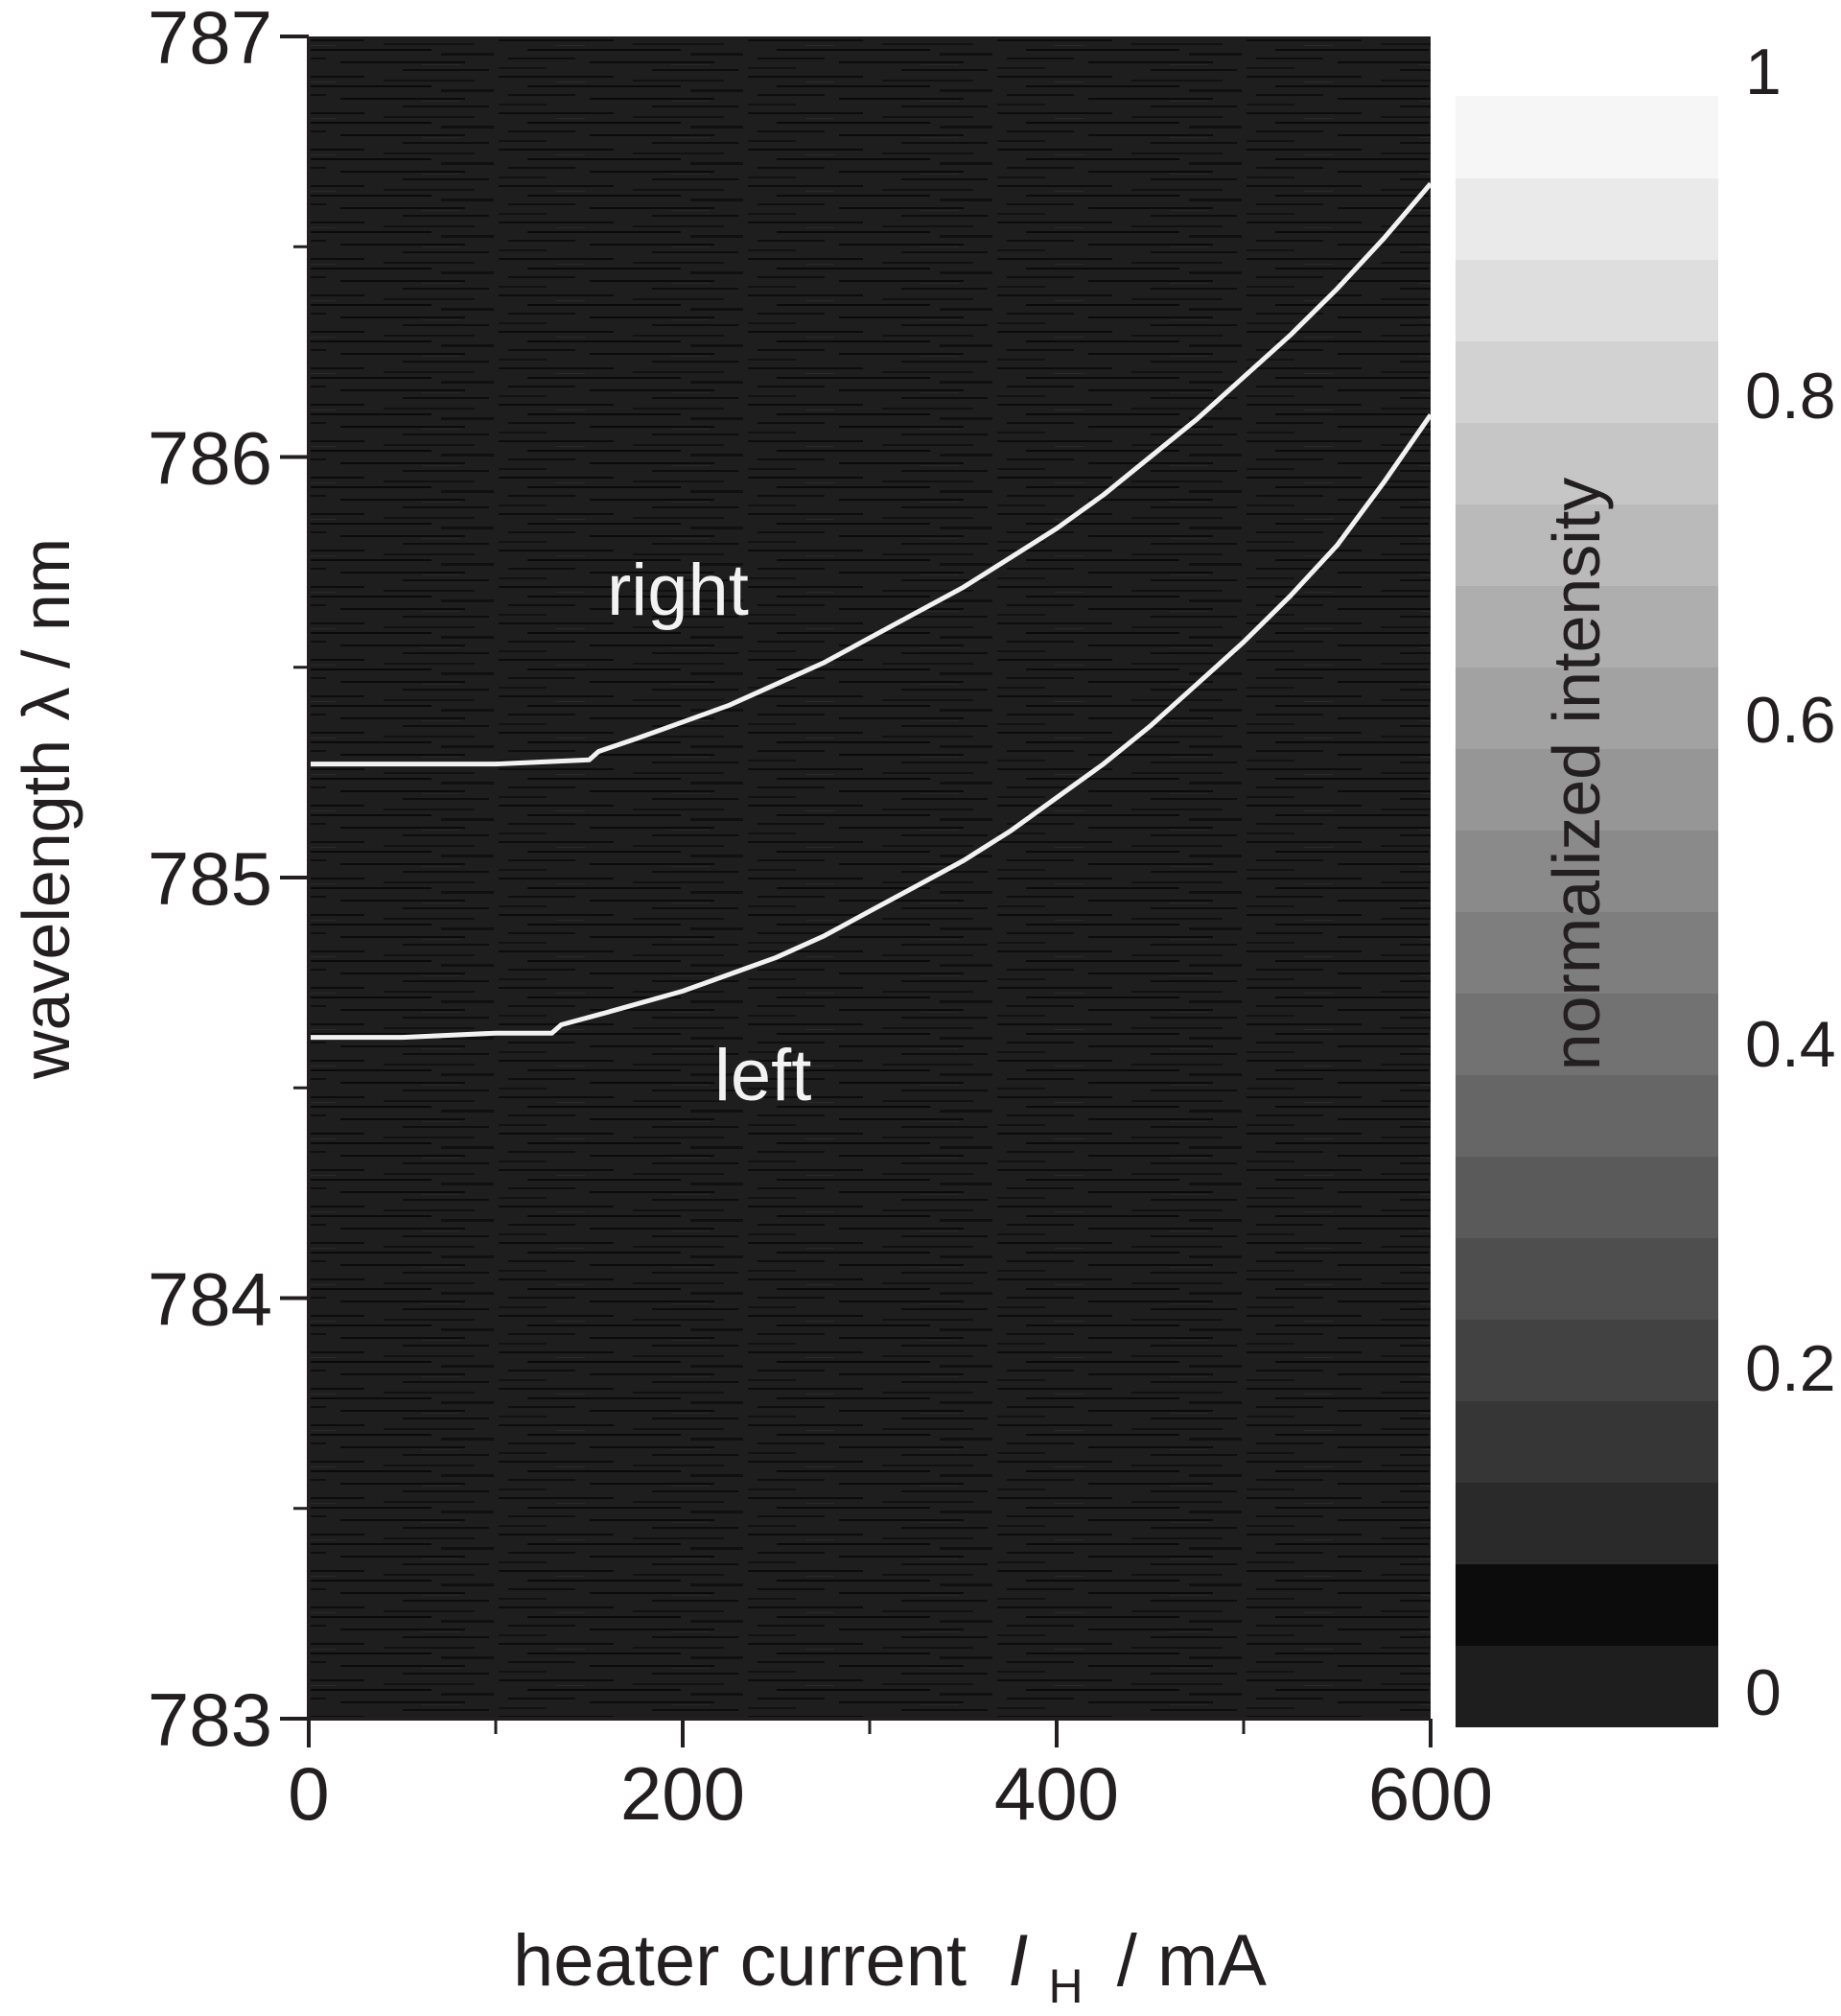  What do you see at coordinates (46, 809) in the screenshot?
I see `y-axis-label: wavelength λ / nm` at bounding box center [46, 809].